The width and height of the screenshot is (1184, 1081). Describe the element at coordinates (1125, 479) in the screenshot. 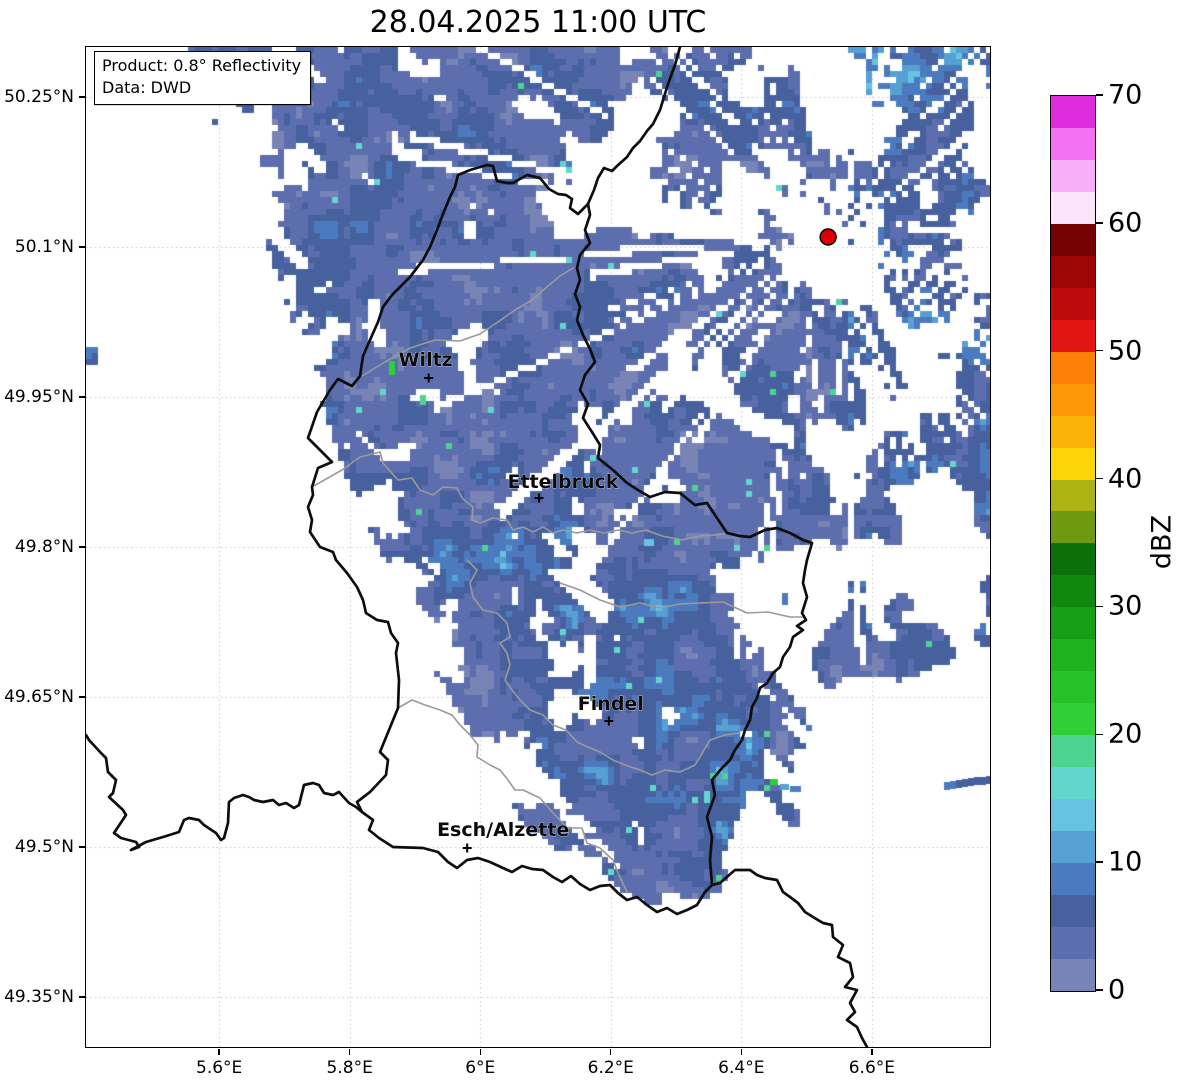

I see `colorbar-tick-label: 40` at that location.